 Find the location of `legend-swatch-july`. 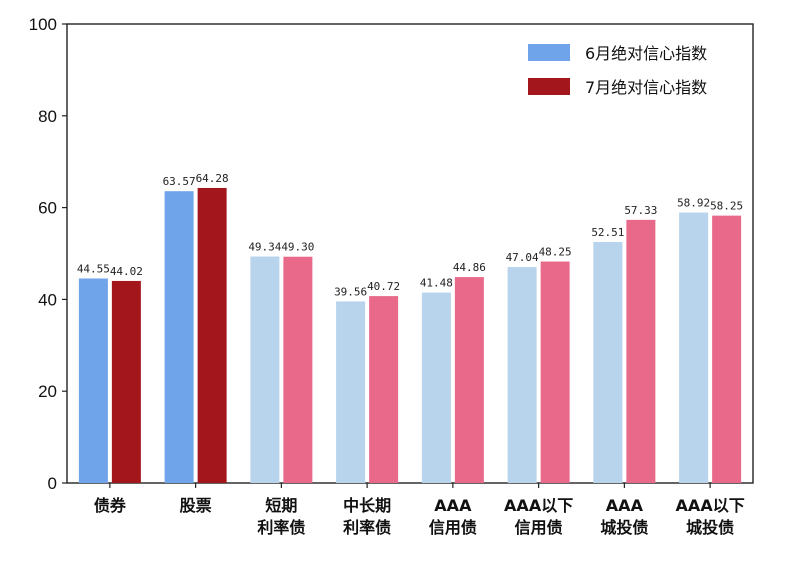

legend-swatch-july is located at coordinates (549, 86).